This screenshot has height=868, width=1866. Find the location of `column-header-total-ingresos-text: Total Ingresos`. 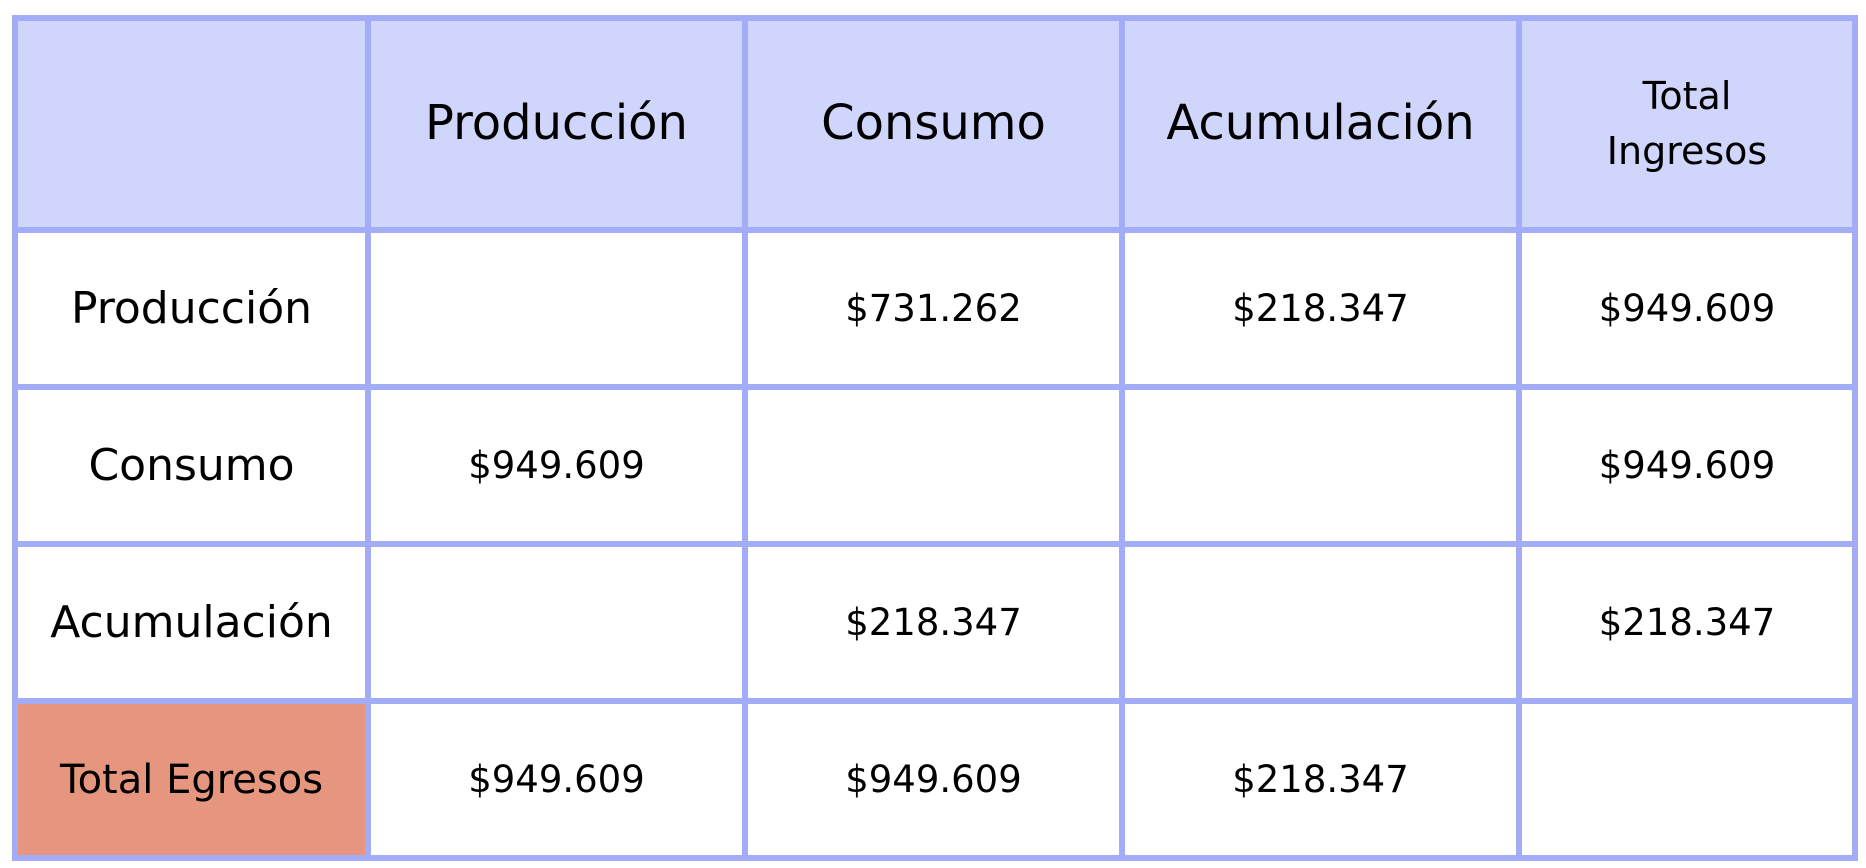

column-header-total-ingresos-text: Total Ingresos is located at coordinates (1687, 123).